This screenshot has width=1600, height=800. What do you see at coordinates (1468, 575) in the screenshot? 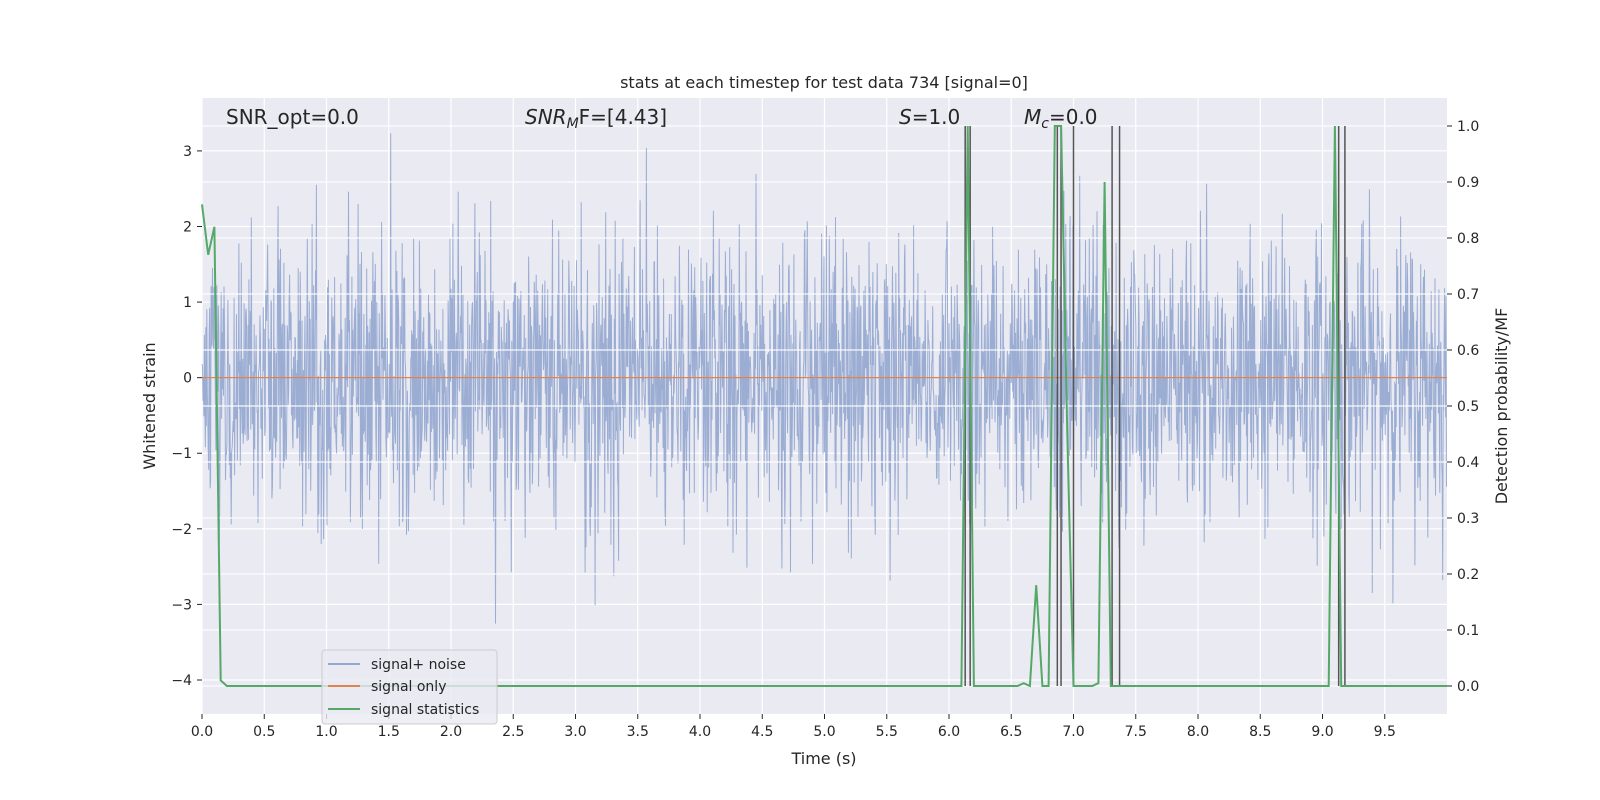
I see `y-right-tick-label: 0.2` at bounding box center [1468, 575].